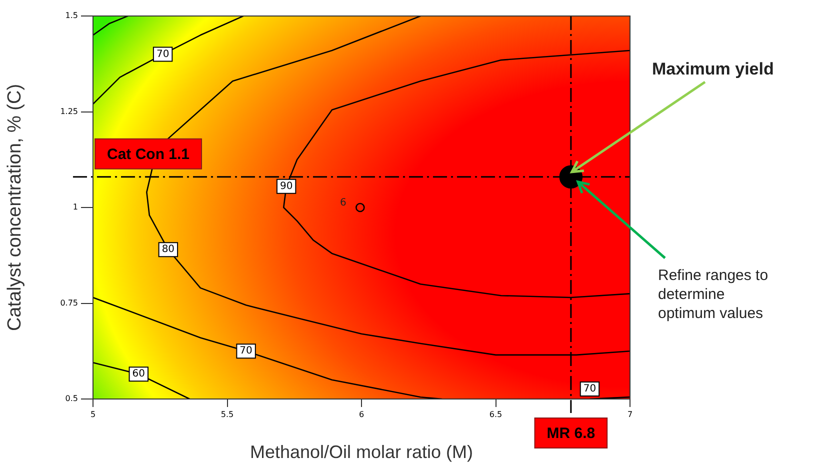  I want to click on y-tick-label: 0.5, so click(71, 399).